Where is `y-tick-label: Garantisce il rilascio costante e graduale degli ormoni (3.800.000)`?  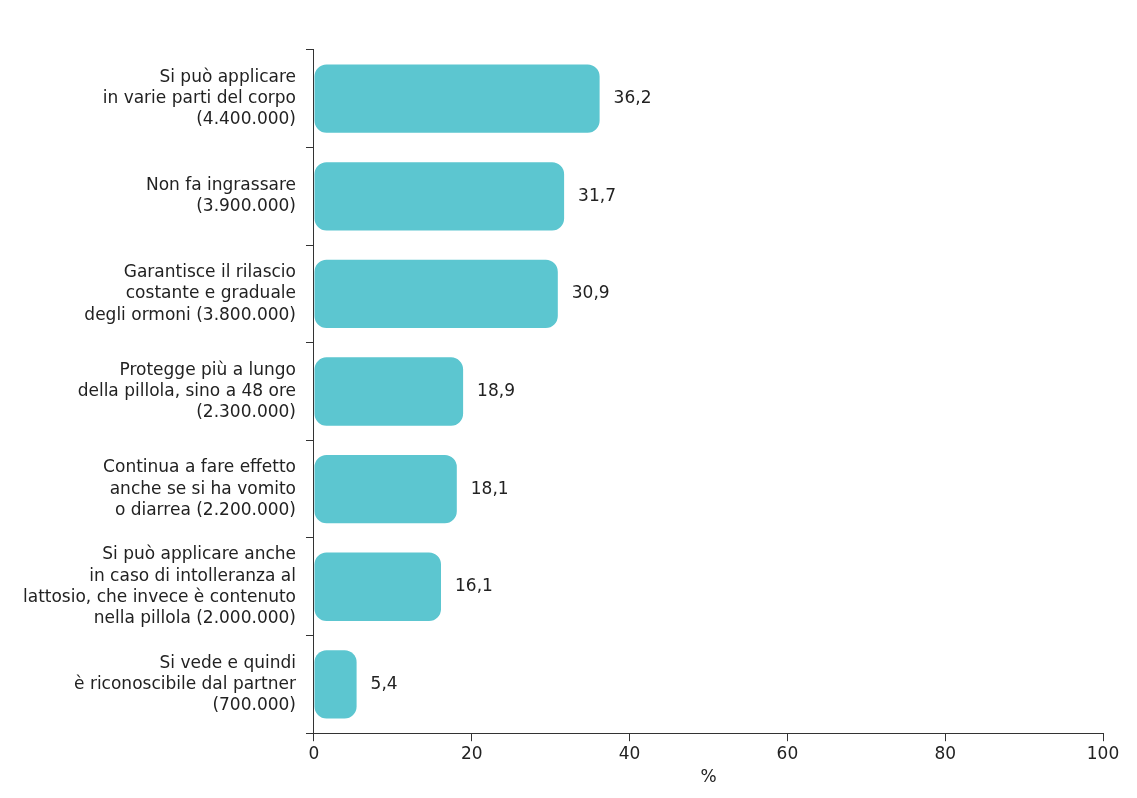
y-tick-label: Garantisce il rilascio costante e graduale degli ormoni (3.800.000) is located at coordinates (190, 292).